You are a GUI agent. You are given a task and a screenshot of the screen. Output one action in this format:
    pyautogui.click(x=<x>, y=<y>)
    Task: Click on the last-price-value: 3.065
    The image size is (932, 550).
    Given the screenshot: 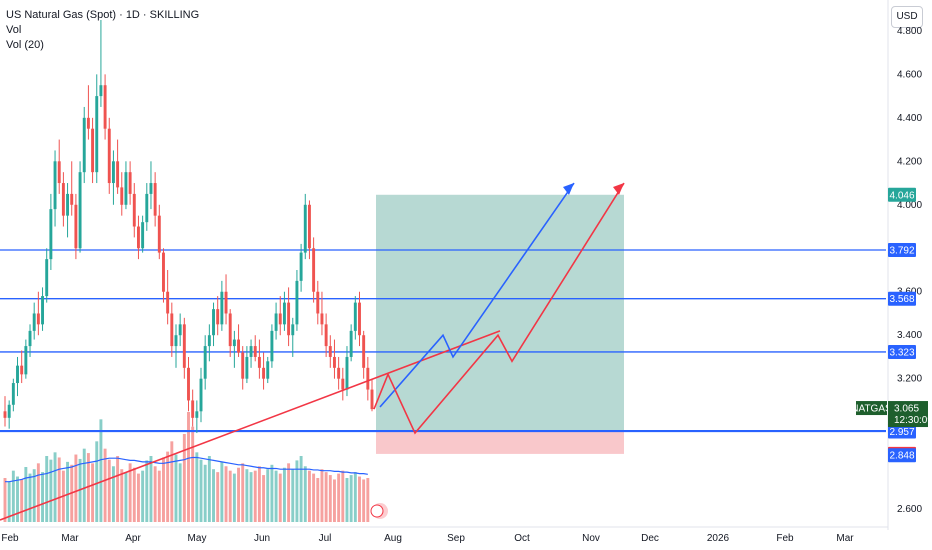 What is the action you would take?
    pyautogui.click(x=906, y=409)
    